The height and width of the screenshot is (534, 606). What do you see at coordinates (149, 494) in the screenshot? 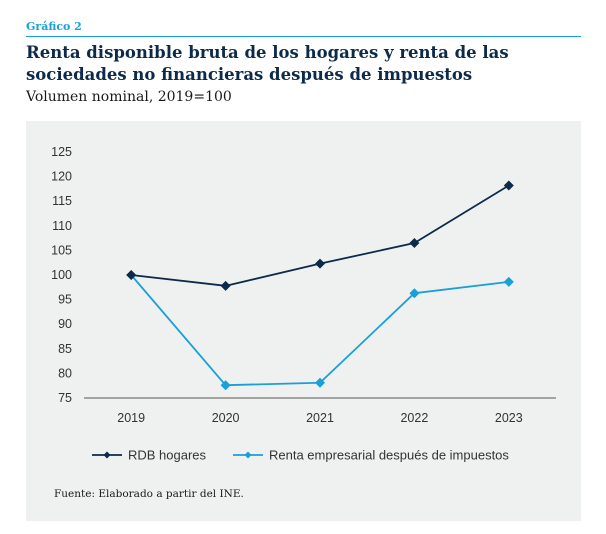
I see `source-note: Fuente: Elaborado a partir del INE.` at bounding box center [149, 494].